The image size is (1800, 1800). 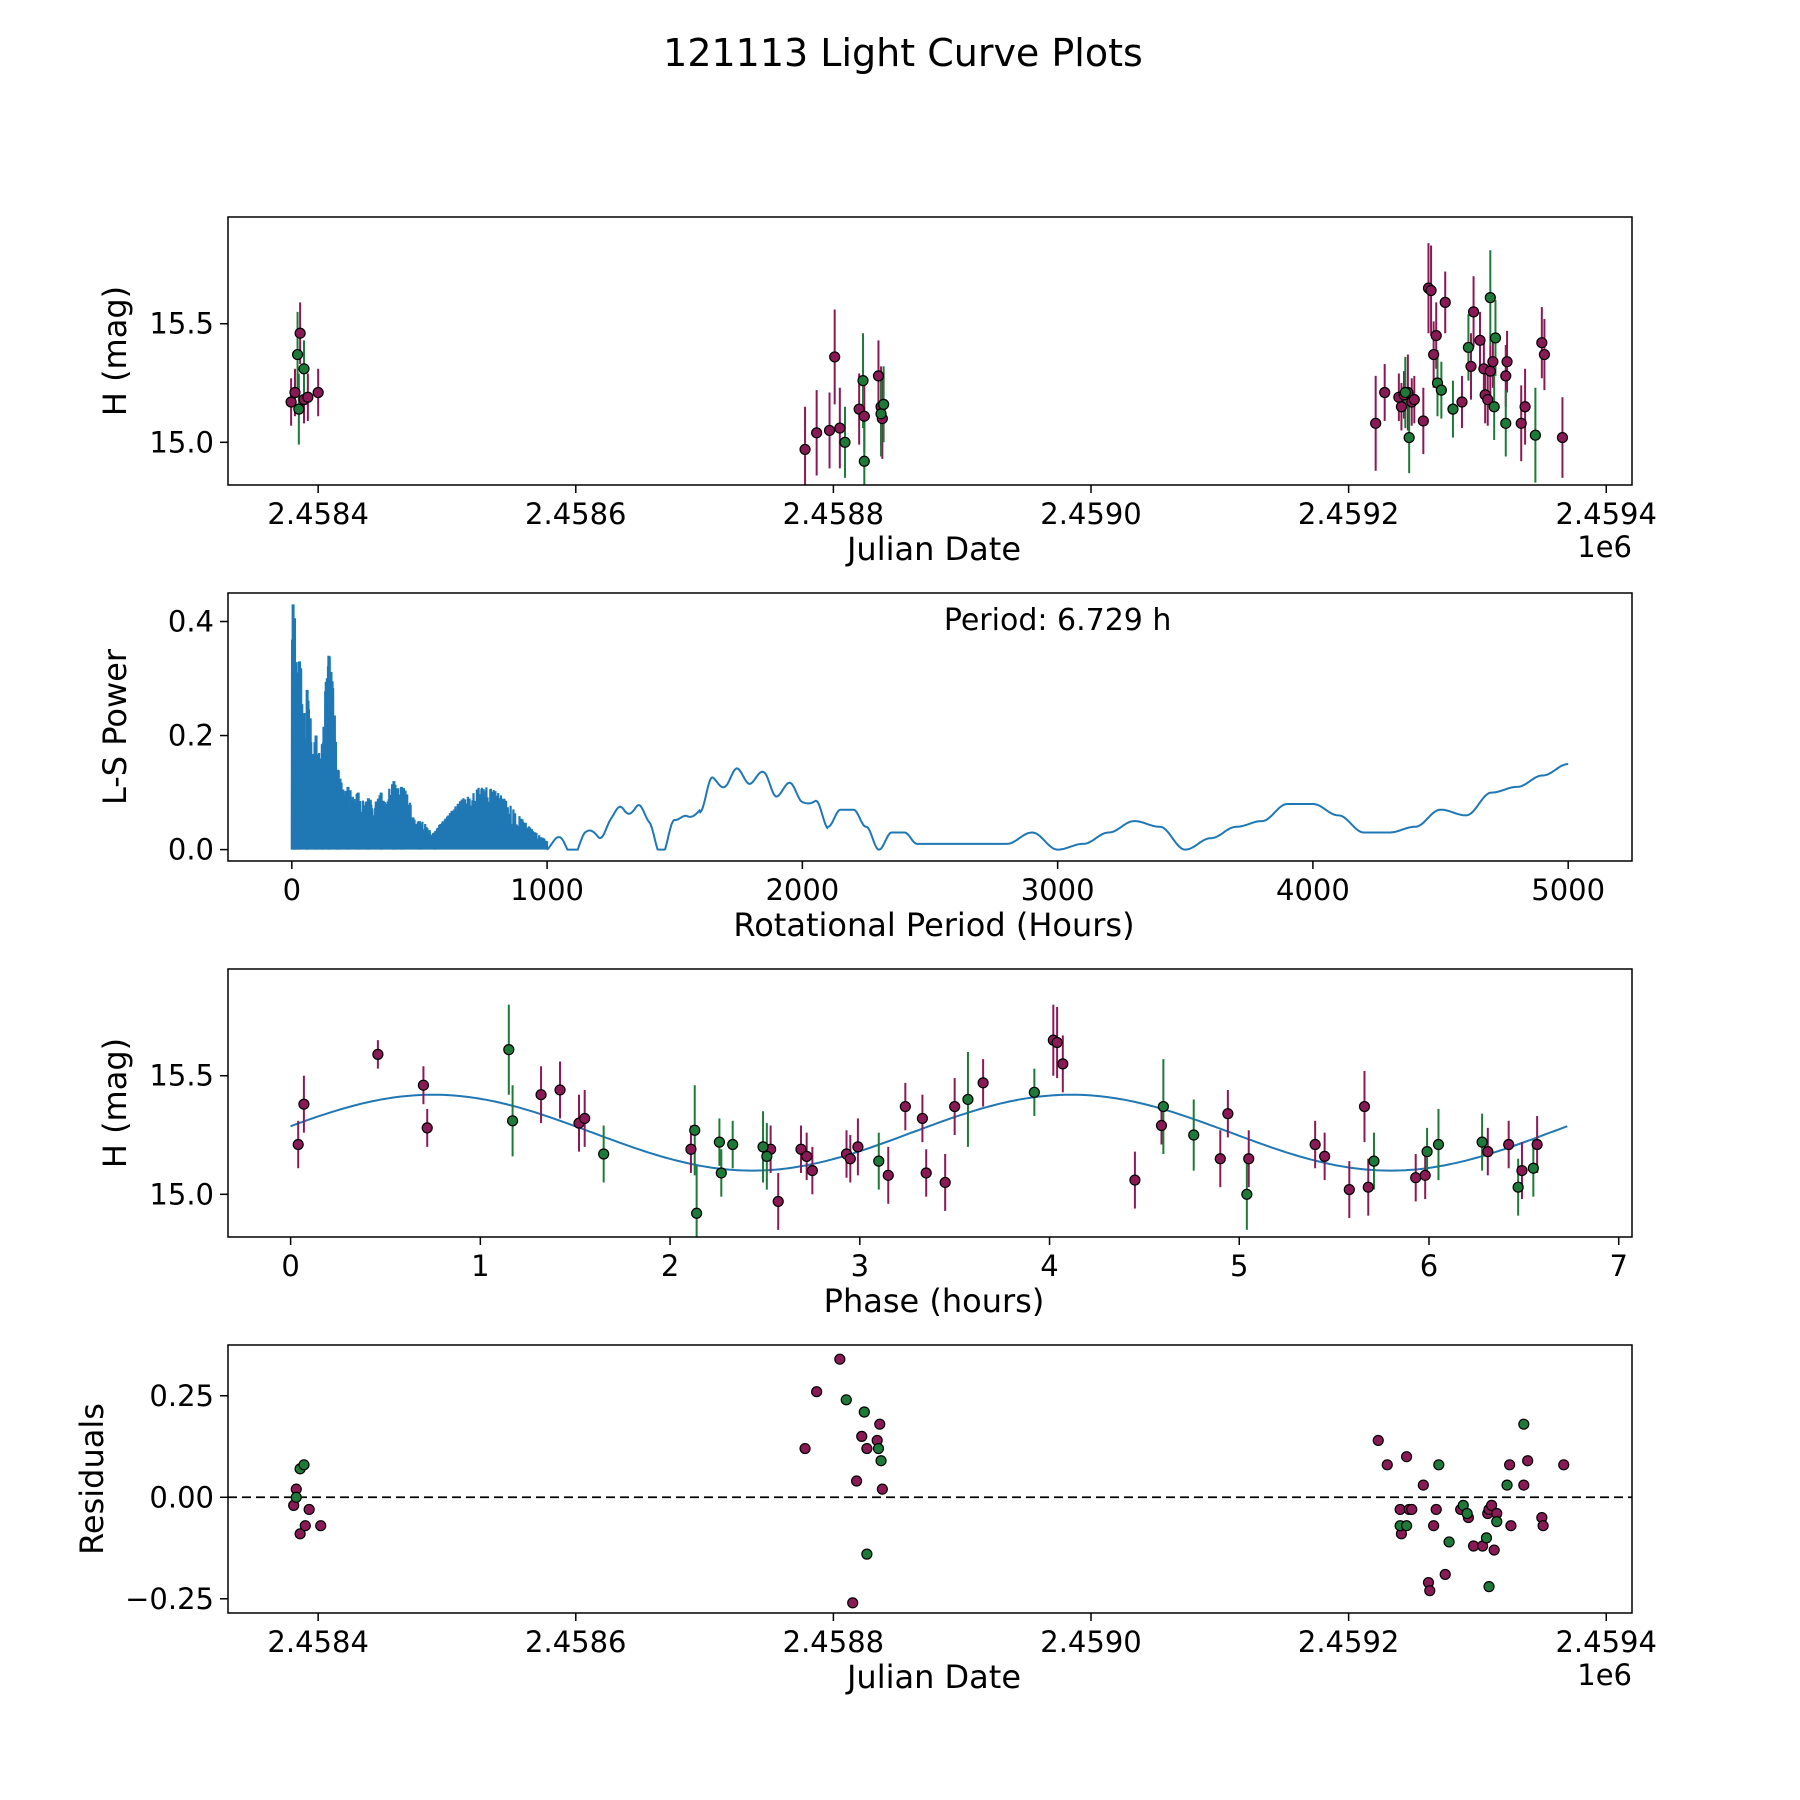 I want to click on axes-frame, so click(x=930, y=351).